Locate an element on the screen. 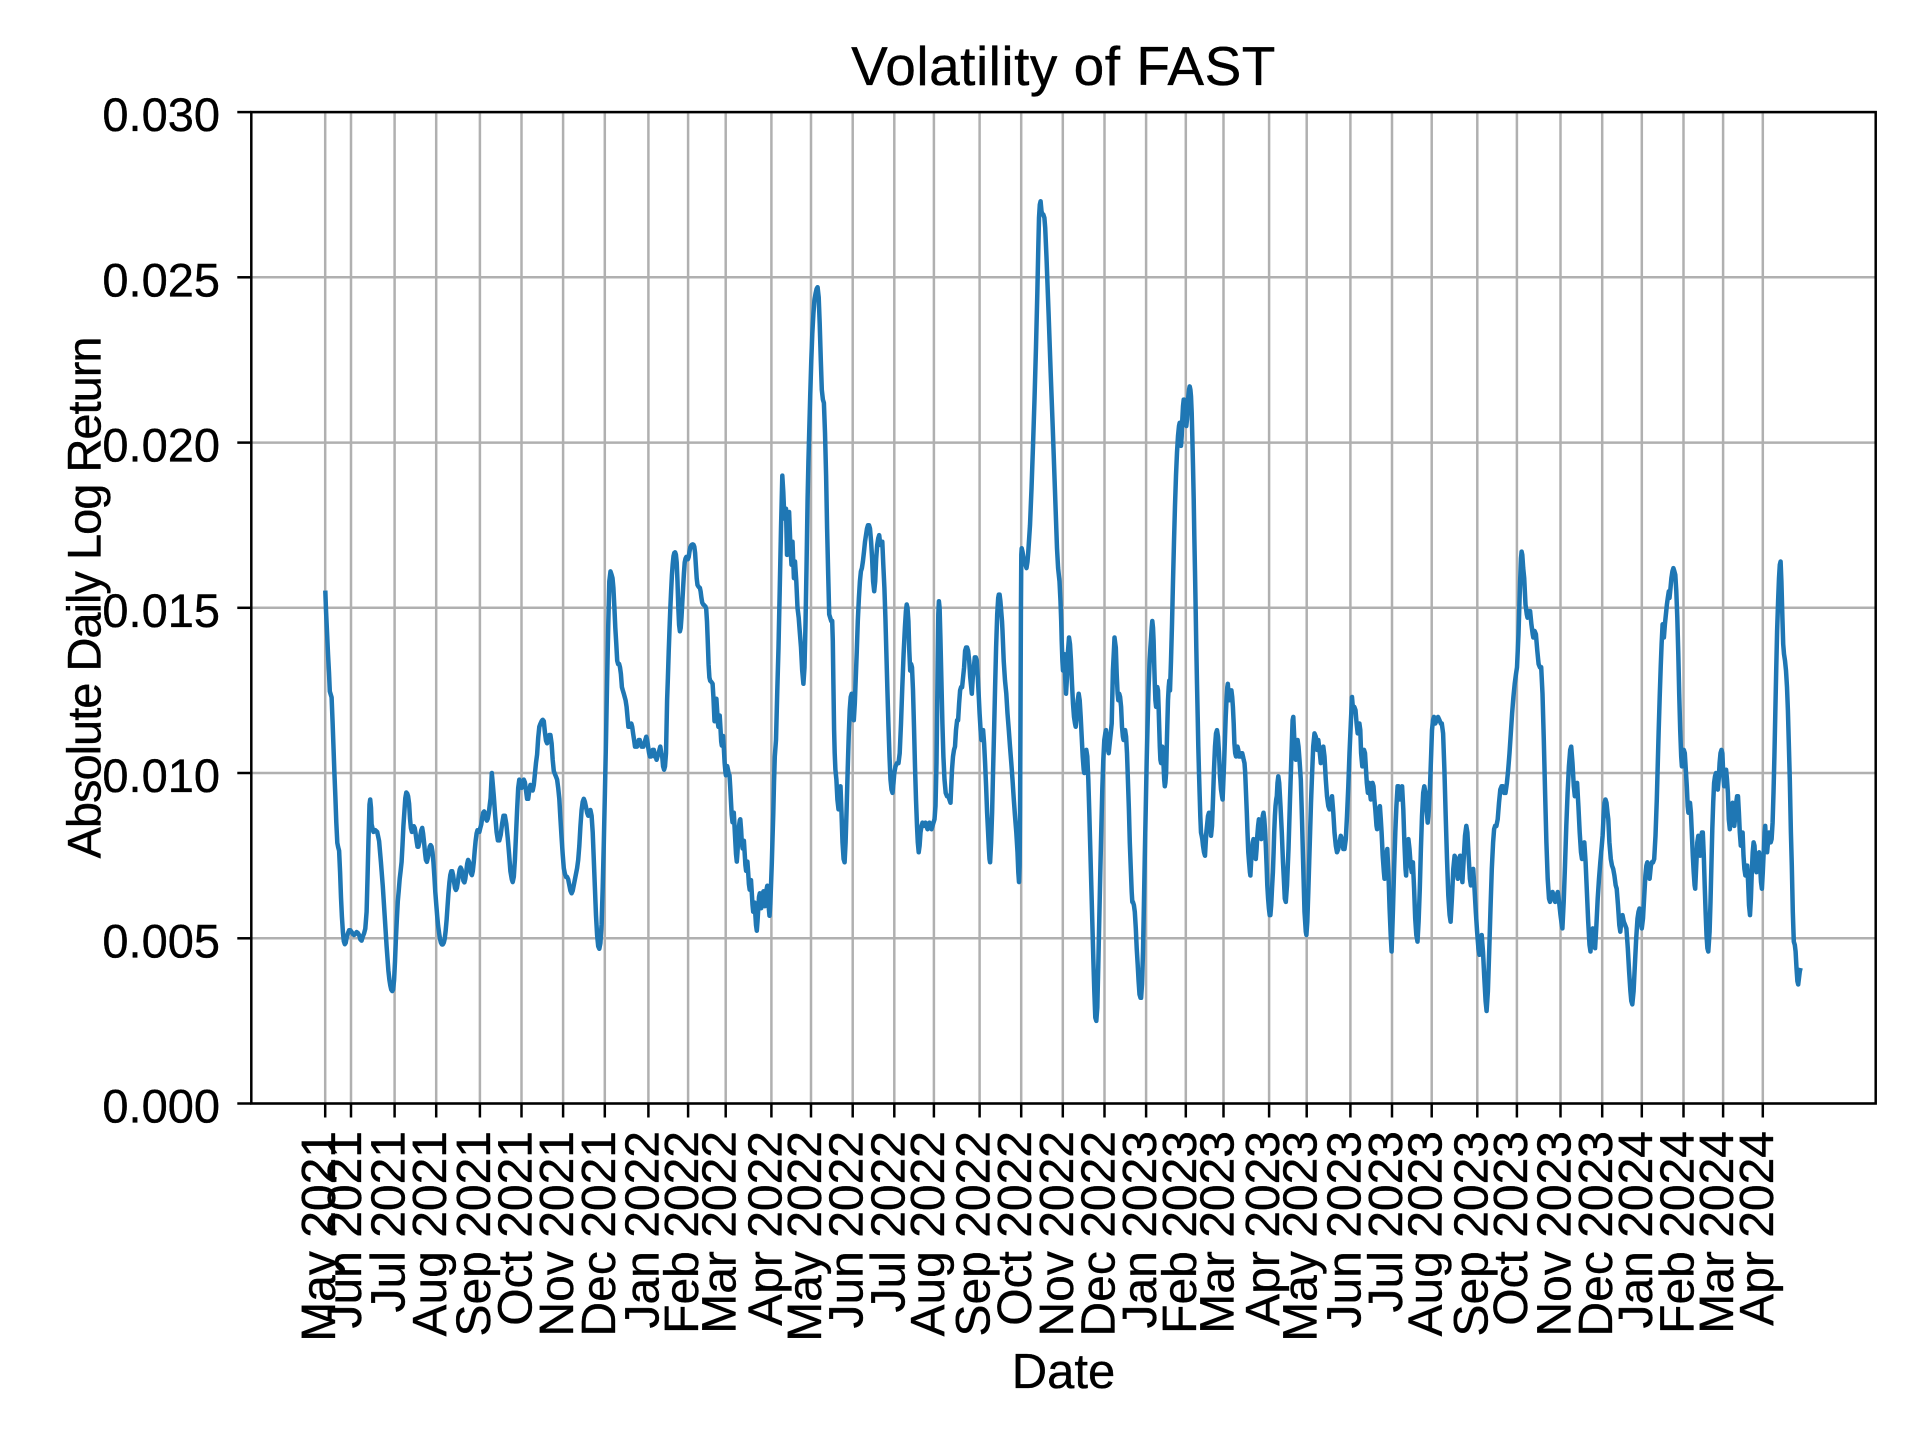  svg-text: Jul 2023 is located at coordinates (1386, 1221).